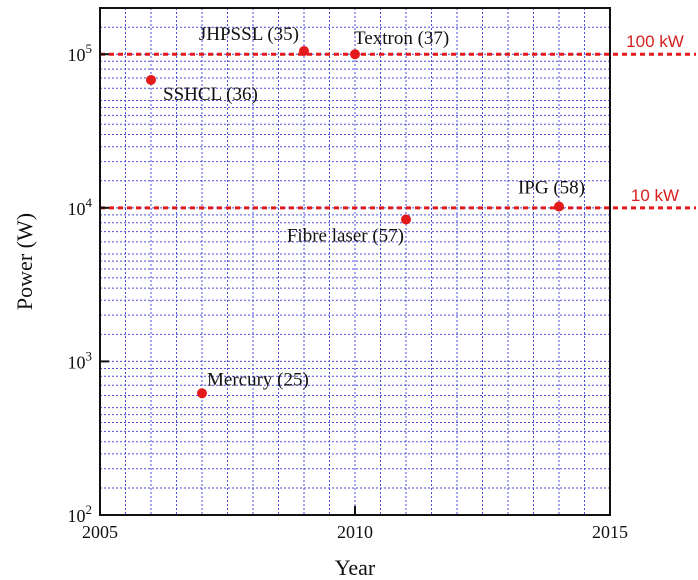 The width and height of the screenshot is (698, 580). I want to click on x-tick-label: 2005, so click(100, 532).